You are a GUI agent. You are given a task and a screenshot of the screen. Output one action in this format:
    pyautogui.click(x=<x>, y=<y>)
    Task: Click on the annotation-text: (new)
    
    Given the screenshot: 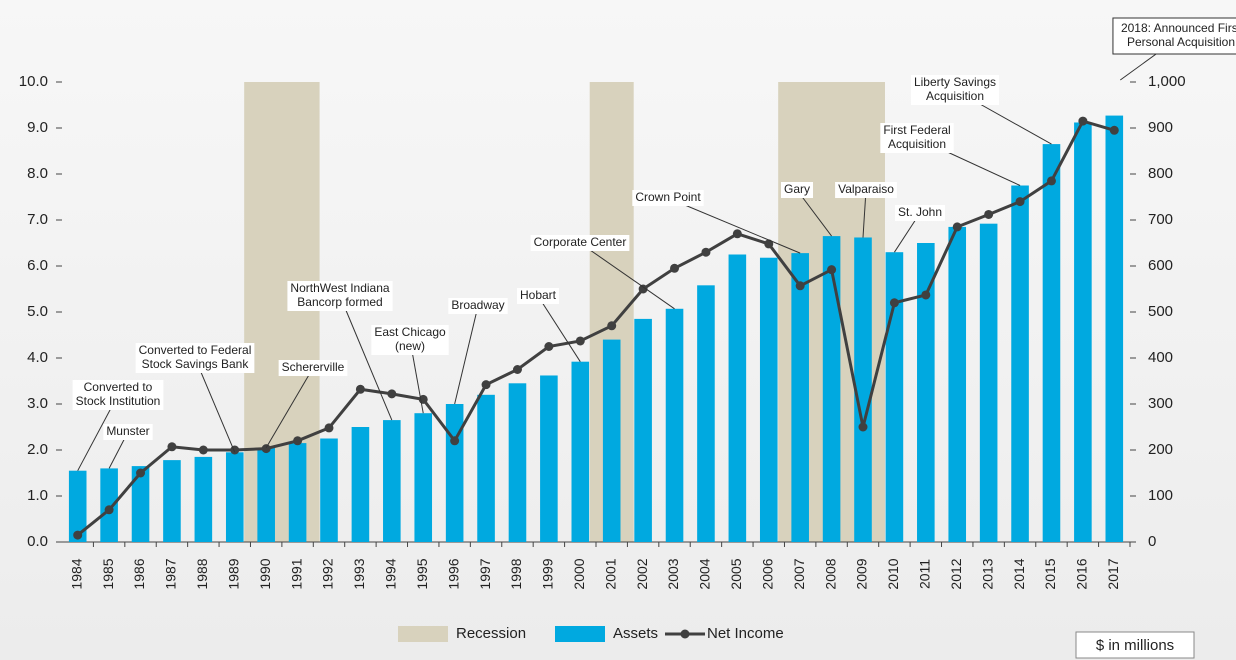 What is the action you would take?
    pyautogui.click(x=410, y=346)
    